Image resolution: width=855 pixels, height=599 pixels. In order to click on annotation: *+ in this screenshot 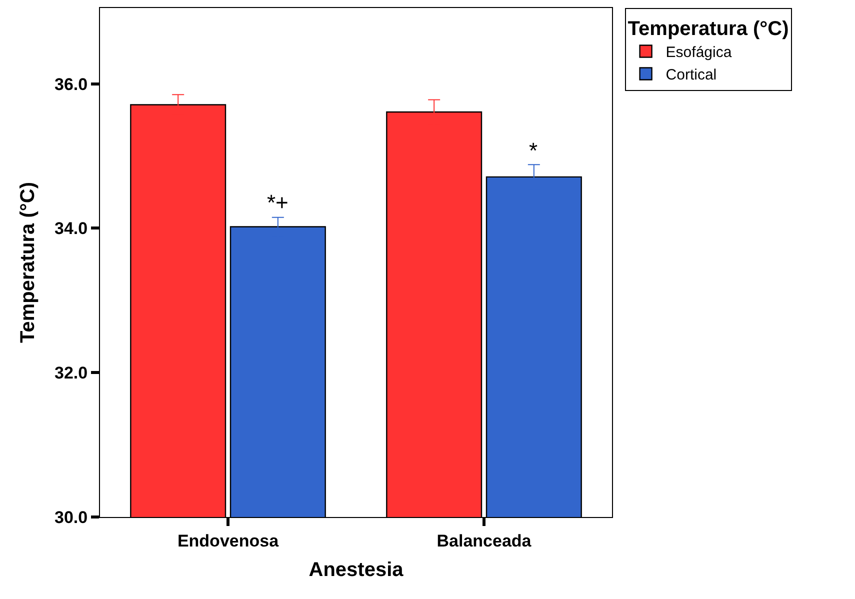, I will do `click(277, 202)`.